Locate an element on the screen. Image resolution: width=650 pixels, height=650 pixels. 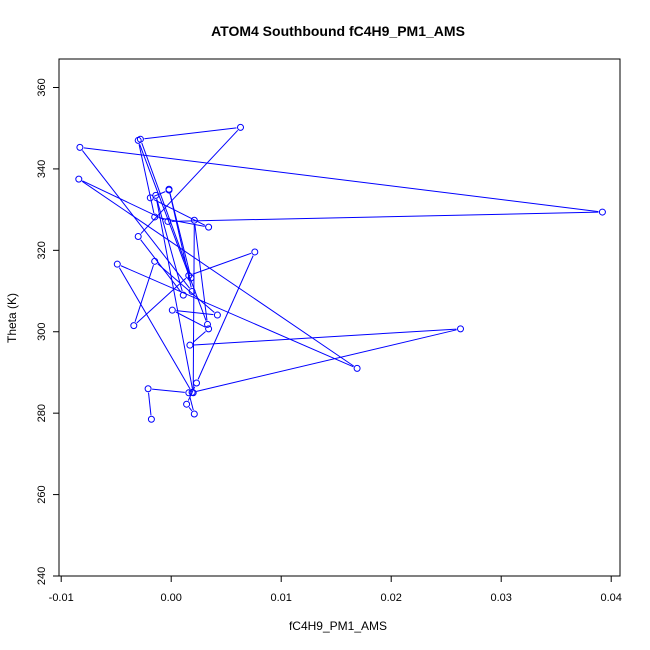
y-tick-label: 340 is located at coordinates (42, 169).